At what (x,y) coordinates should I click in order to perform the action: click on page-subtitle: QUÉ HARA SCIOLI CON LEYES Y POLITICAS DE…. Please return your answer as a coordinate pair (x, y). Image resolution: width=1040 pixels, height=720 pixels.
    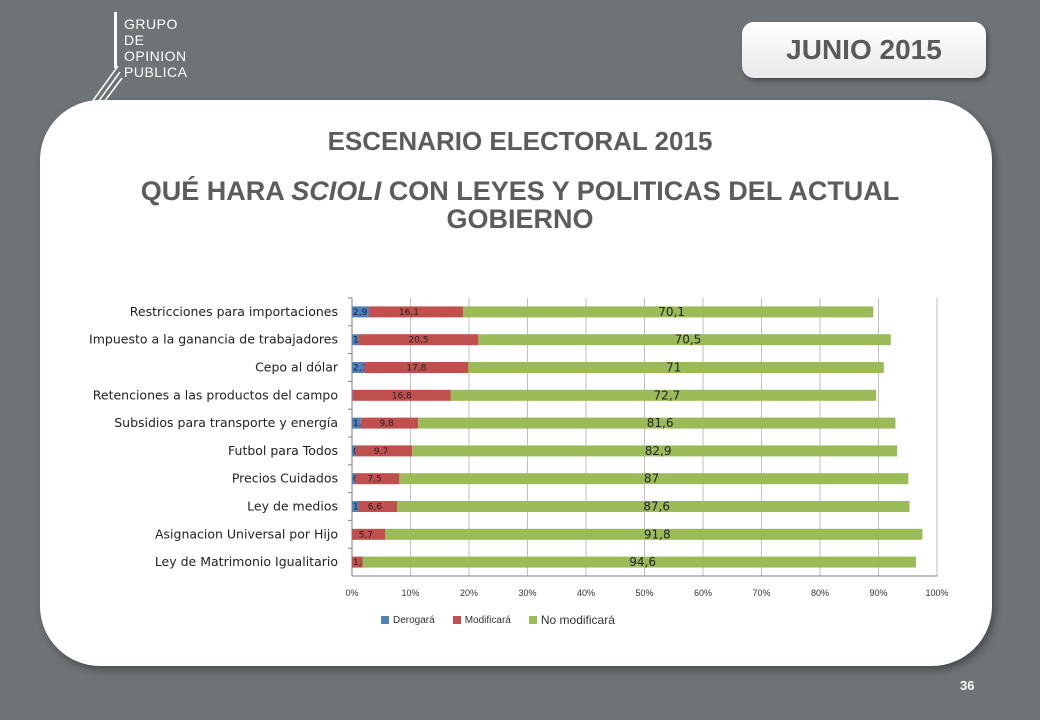
    Looking at the image, I should click on (520, 205).